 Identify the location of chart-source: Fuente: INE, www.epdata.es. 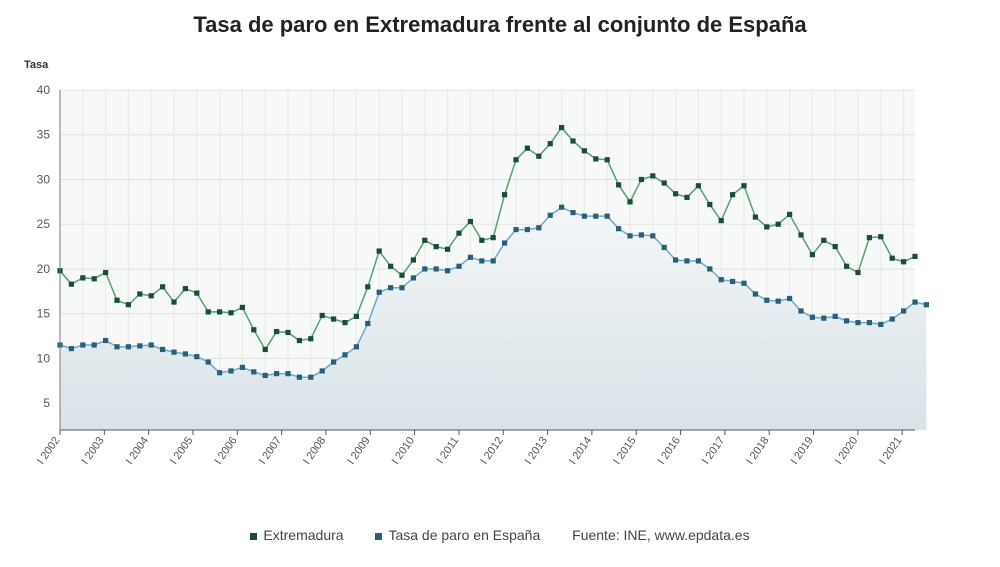
(661, 535).